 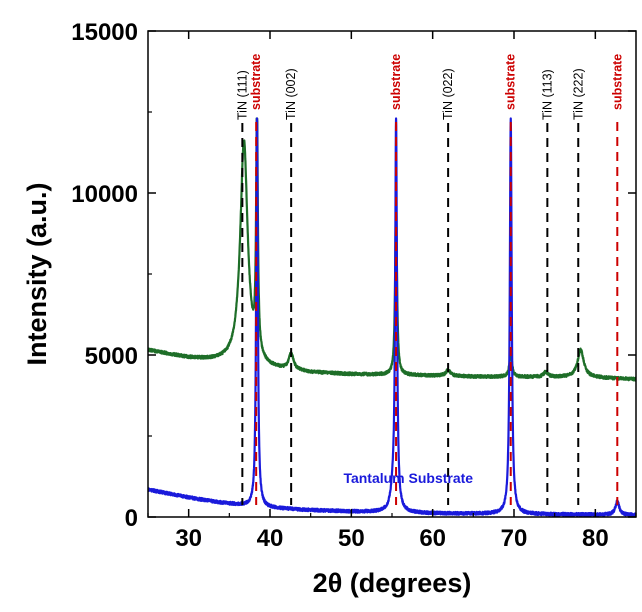 What do you see at coordinates (432, 538) in the screenshot?
I see `x-tick-label: 60` at bounding box center [432, 538].